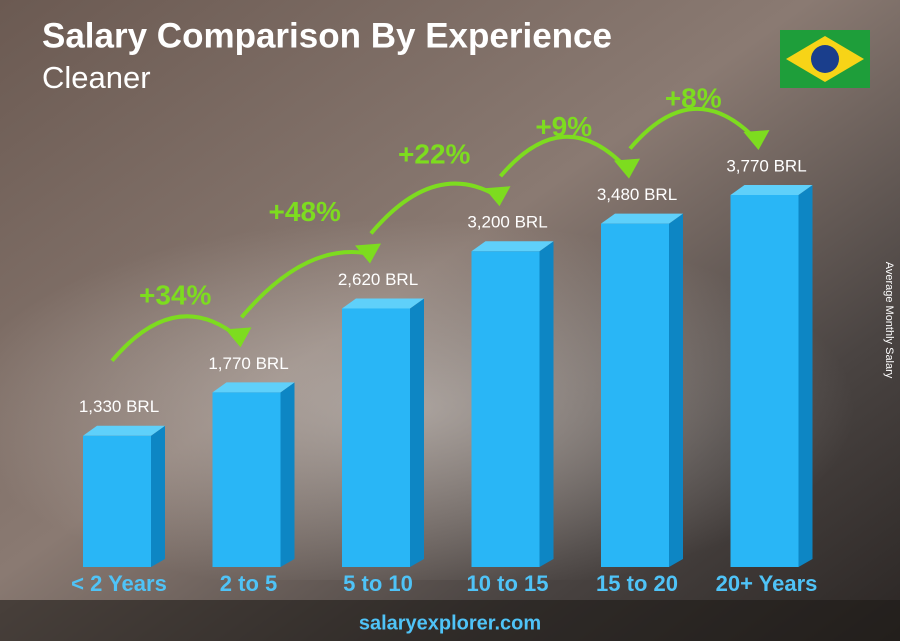 The width and height of the screenshot is (900, 641). Describe the element at coordinates (766, 165) in the screenshot. I see `value-label: 3,770 BRL` at that location.